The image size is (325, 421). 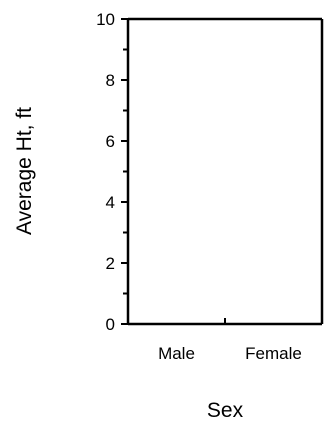 What do you see at coordinates (110, 324) in the screenshot?
I see `y-tick-label: 0` at bounding box center [110, 324].